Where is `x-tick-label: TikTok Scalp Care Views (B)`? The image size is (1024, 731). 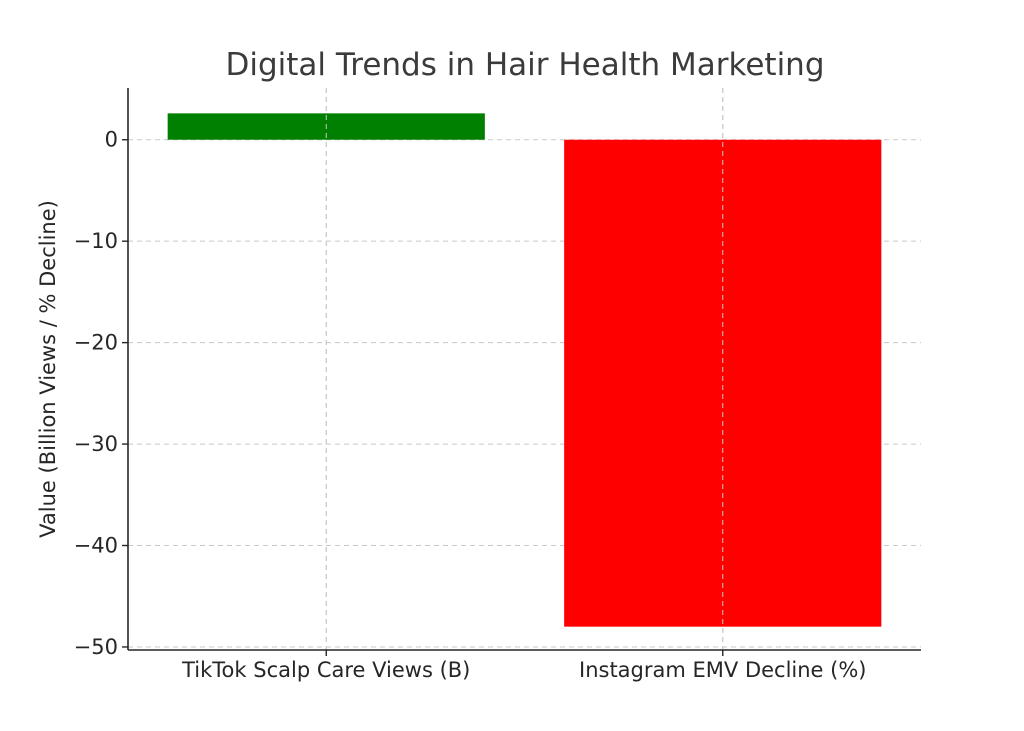 x-tick-label: TikTok Scalp Care Views (B) is located at coordinates (325, 670).